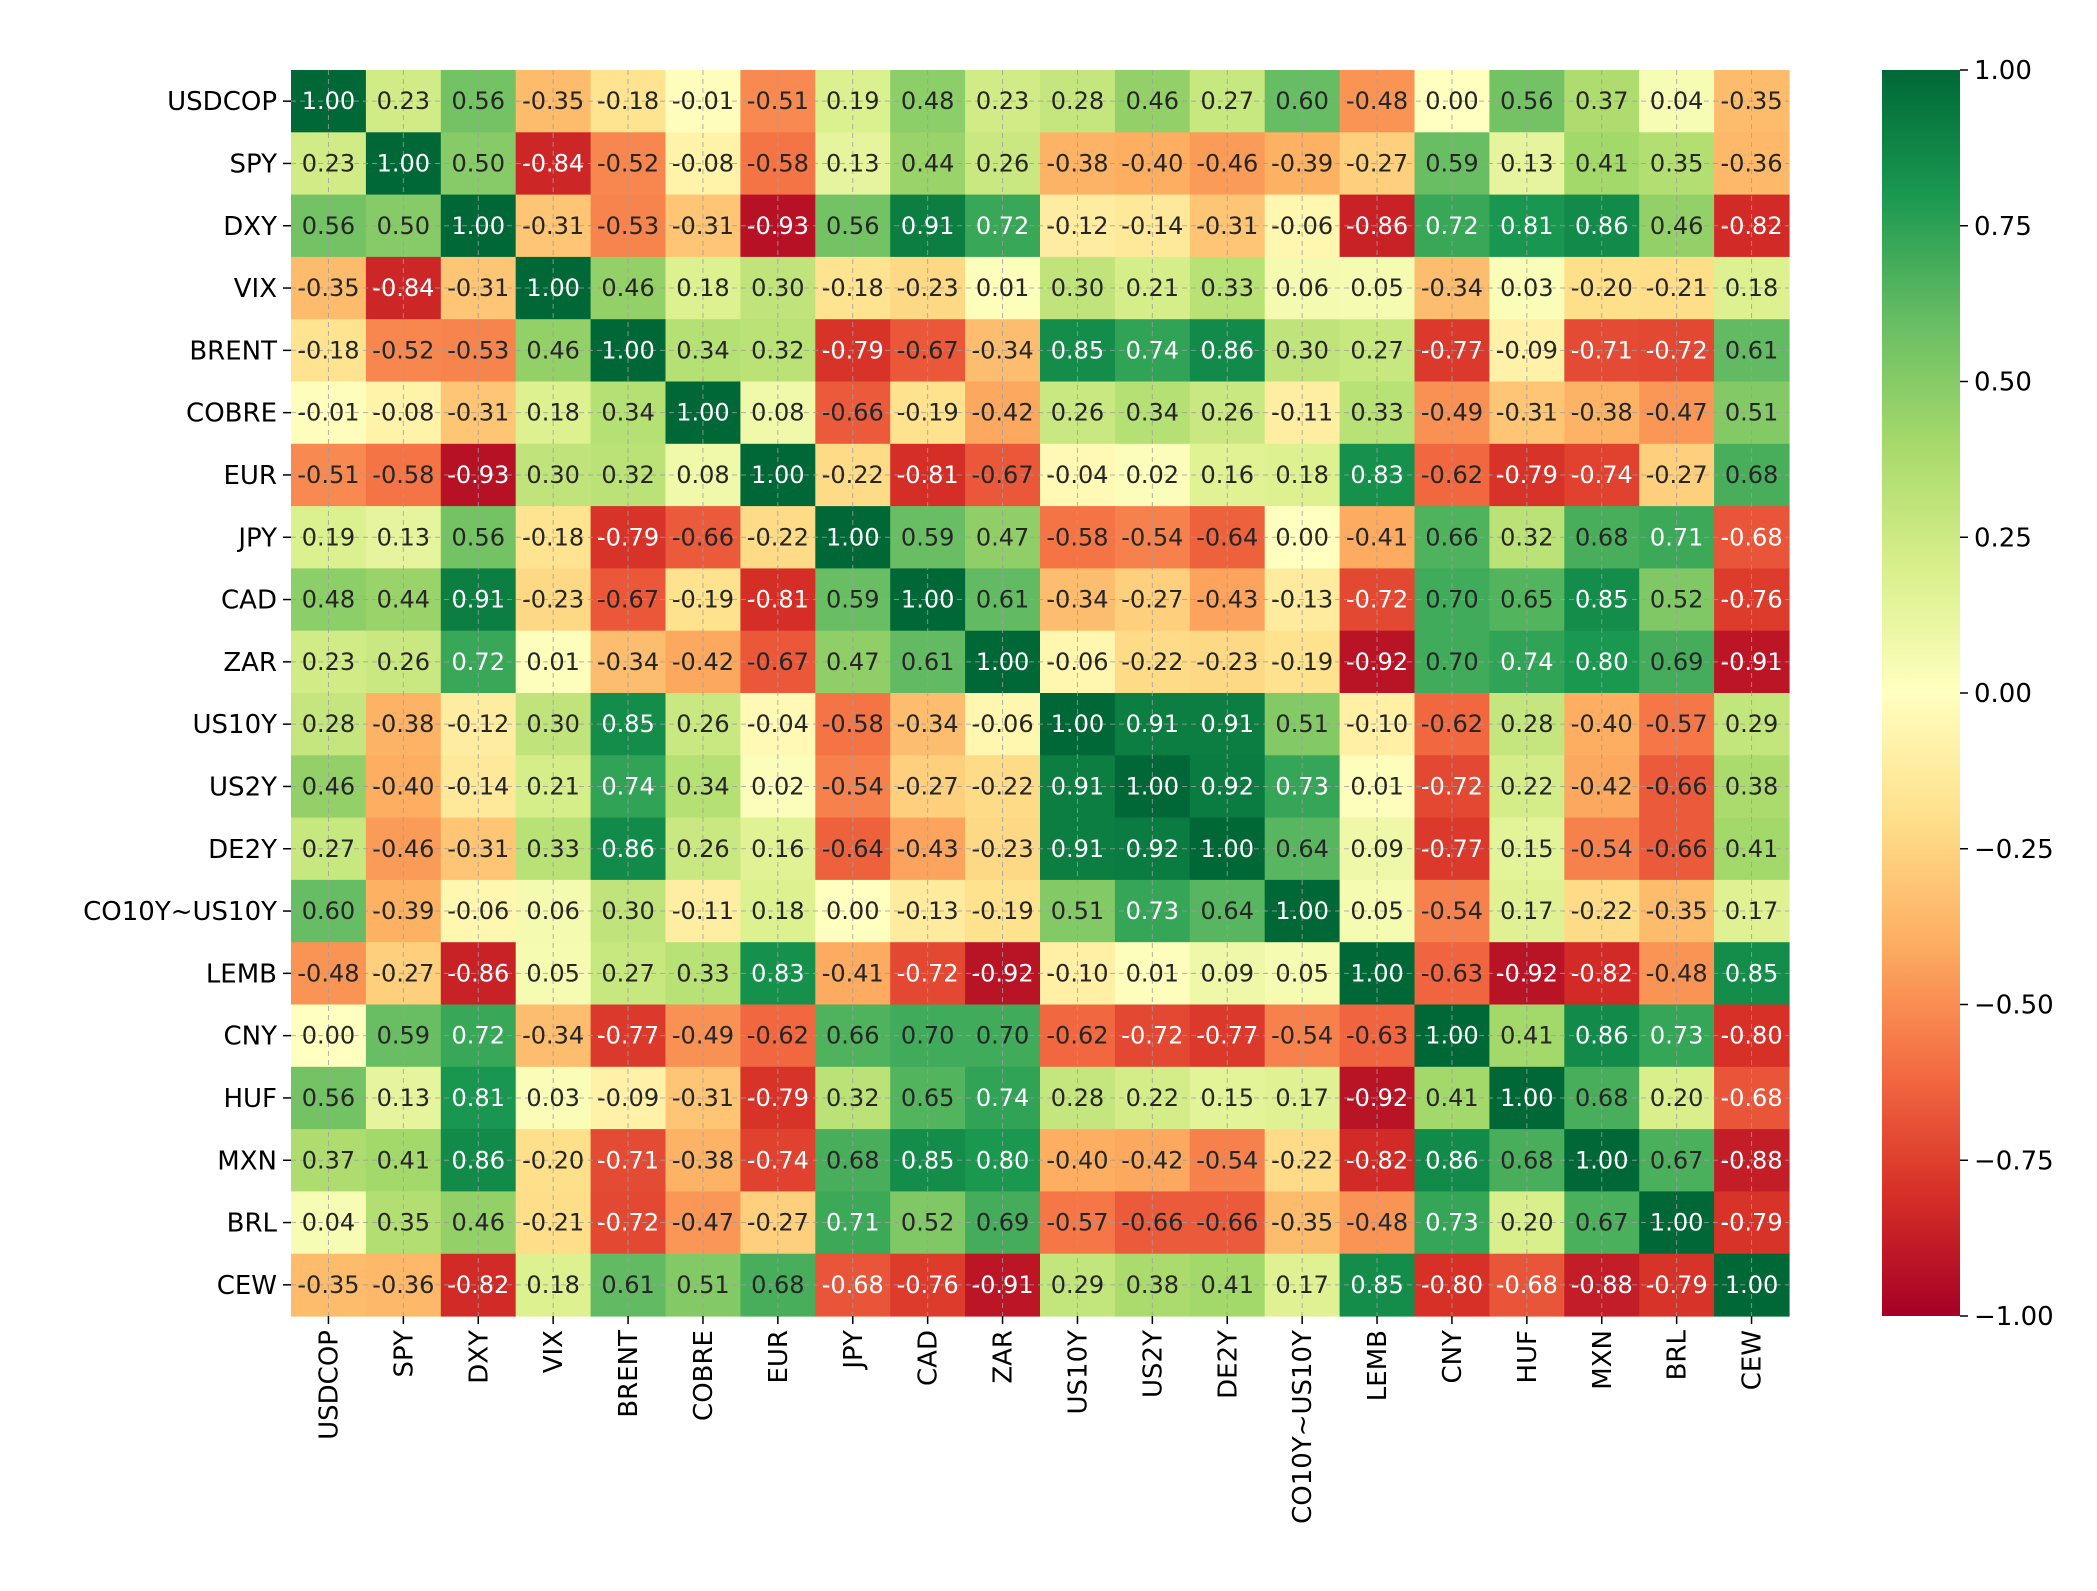  What do you see at coordinates (404, 1354) in the screenshot?
I see `x-tick-label: SPY` at bounding box center [404, 1354].